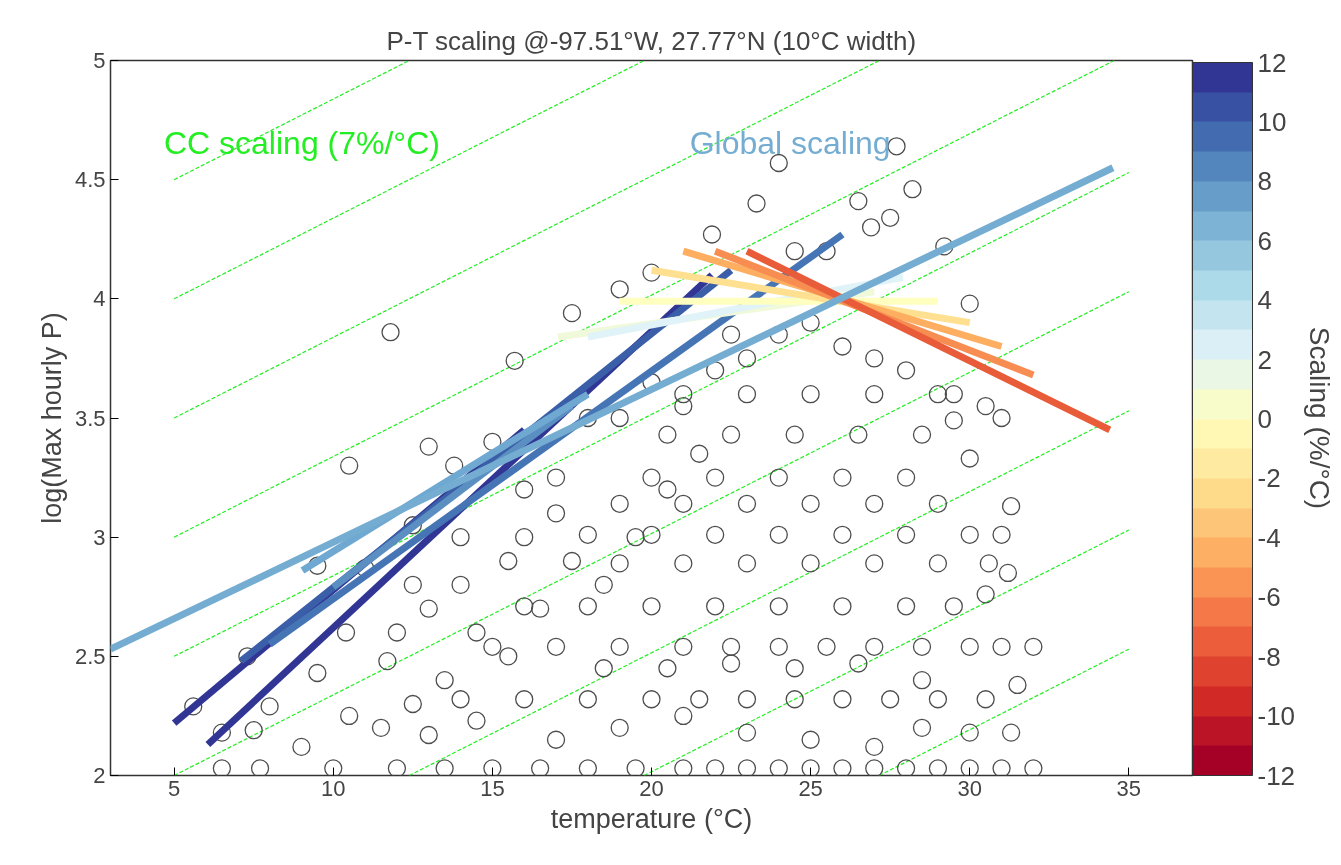 This screenshot has height=865, width=1341. What do you see at coordinates (1276, 775) in the screenshot?
I see `color-bar-label: -12` at bounding box center [1276, 775].